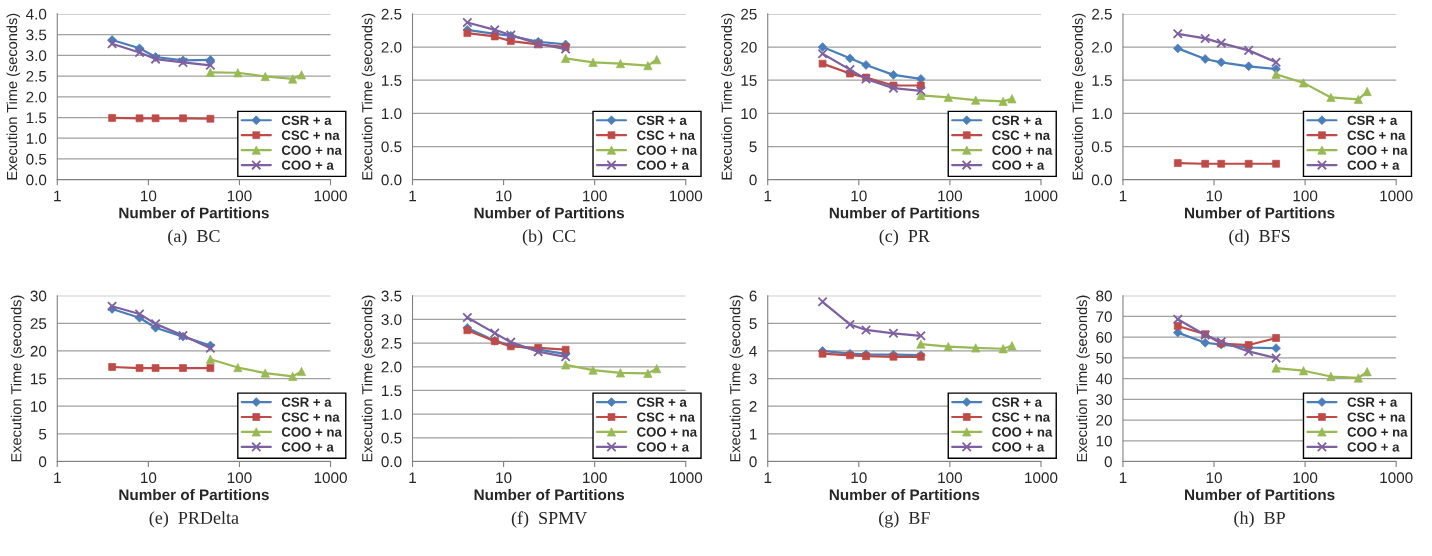  Describe the element at coordinates (1104, 337) in the screenshot. I see `y-tick-label: 60` at that location.